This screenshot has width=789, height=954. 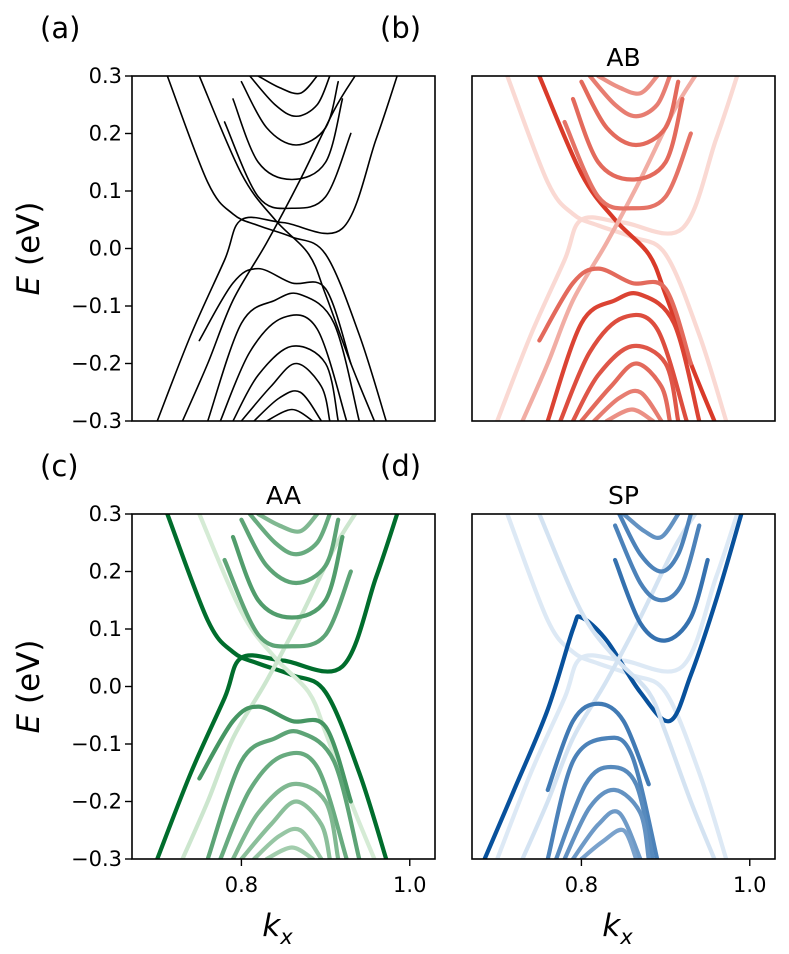 I want to click on panel-label: (b), so click(x=400, y=28).